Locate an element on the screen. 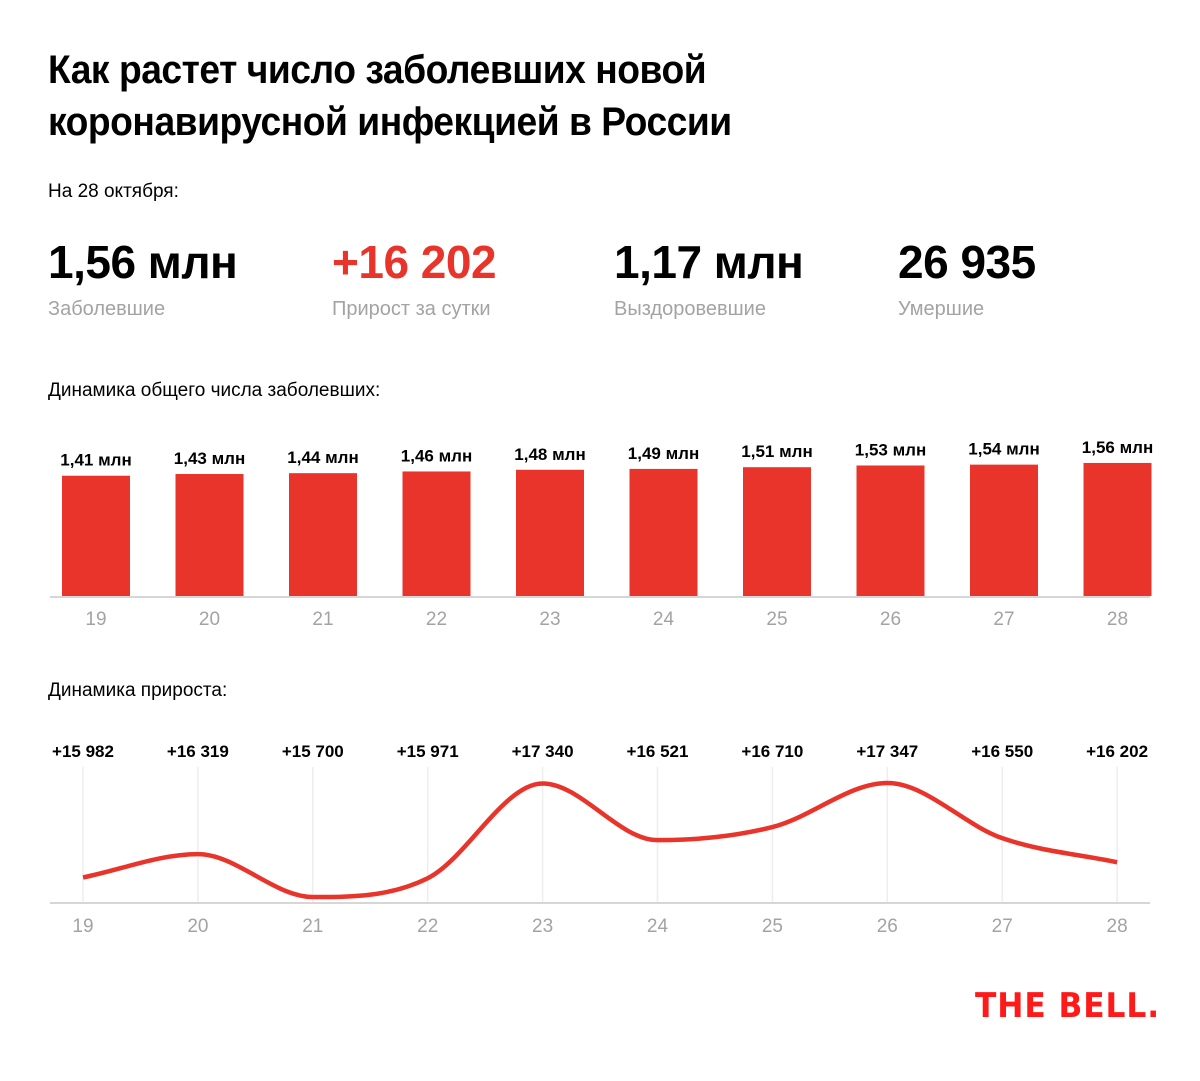 The image size is (1200, 1081). point-data-label: +15 971 is located at coordinates (428, 751).